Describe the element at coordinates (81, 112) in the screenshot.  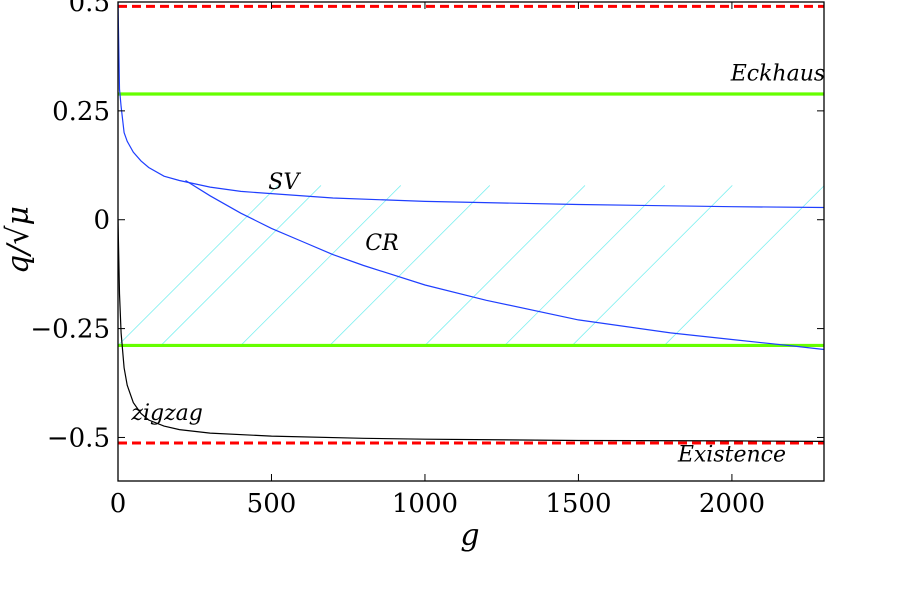
I see `y-tick-label: 0.25` at that location.